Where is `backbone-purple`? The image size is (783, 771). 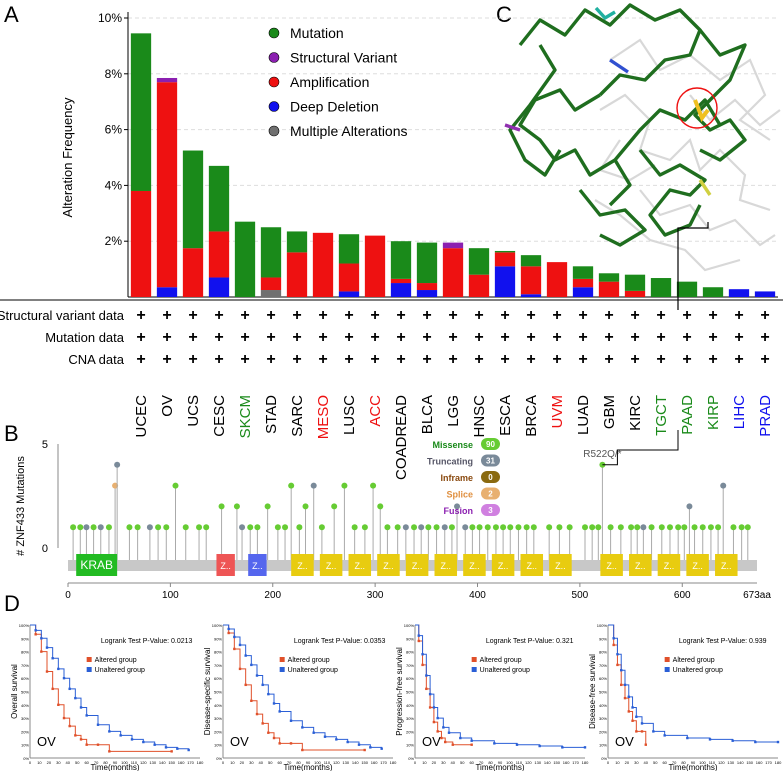 backbone-purple is located at coordinates (512, 127).